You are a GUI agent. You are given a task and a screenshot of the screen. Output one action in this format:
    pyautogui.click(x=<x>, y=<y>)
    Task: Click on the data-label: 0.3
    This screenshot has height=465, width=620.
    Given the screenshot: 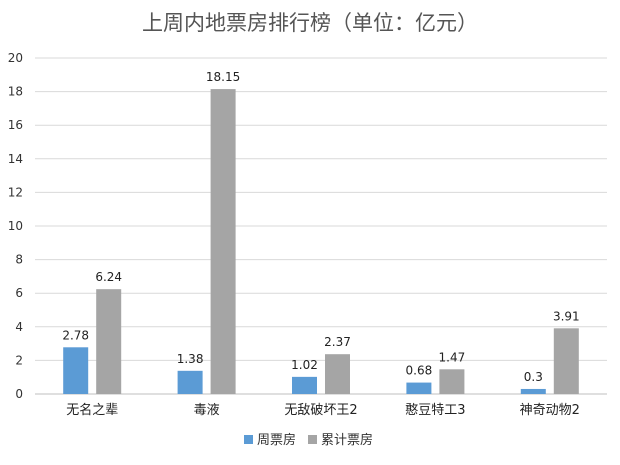 What is the action you would take?
    pyautogui.click(x=533, y=377)
    